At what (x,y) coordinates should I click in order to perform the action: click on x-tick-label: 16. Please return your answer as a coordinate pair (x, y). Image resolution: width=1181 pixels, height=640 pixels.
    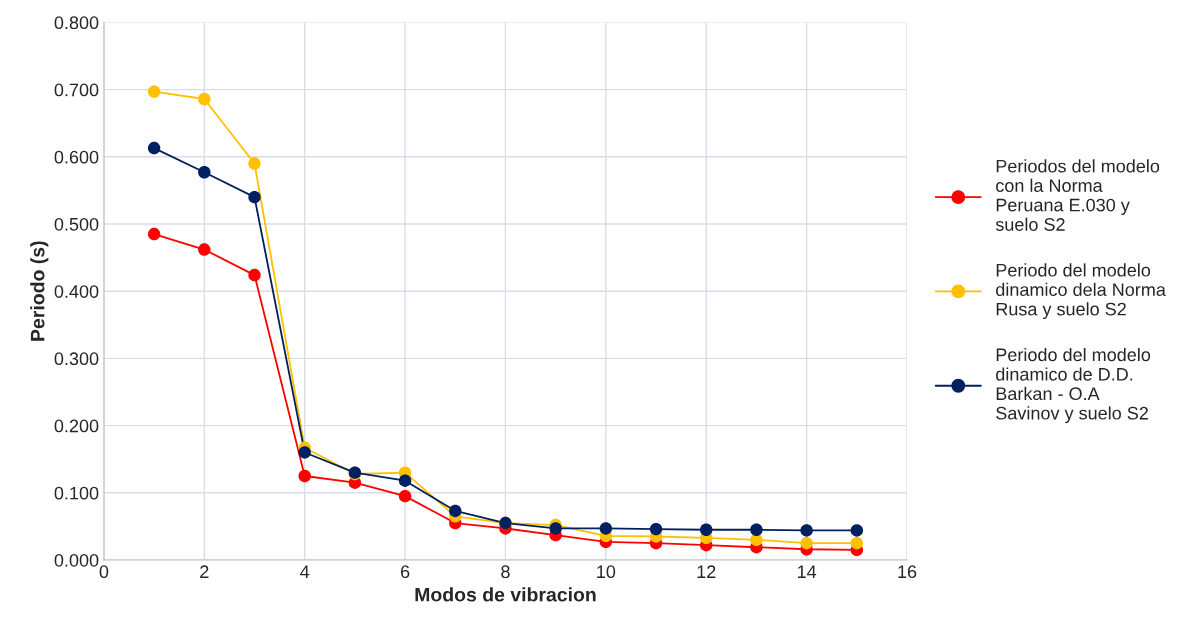
    Looking at the image, I should click on (907, 572).